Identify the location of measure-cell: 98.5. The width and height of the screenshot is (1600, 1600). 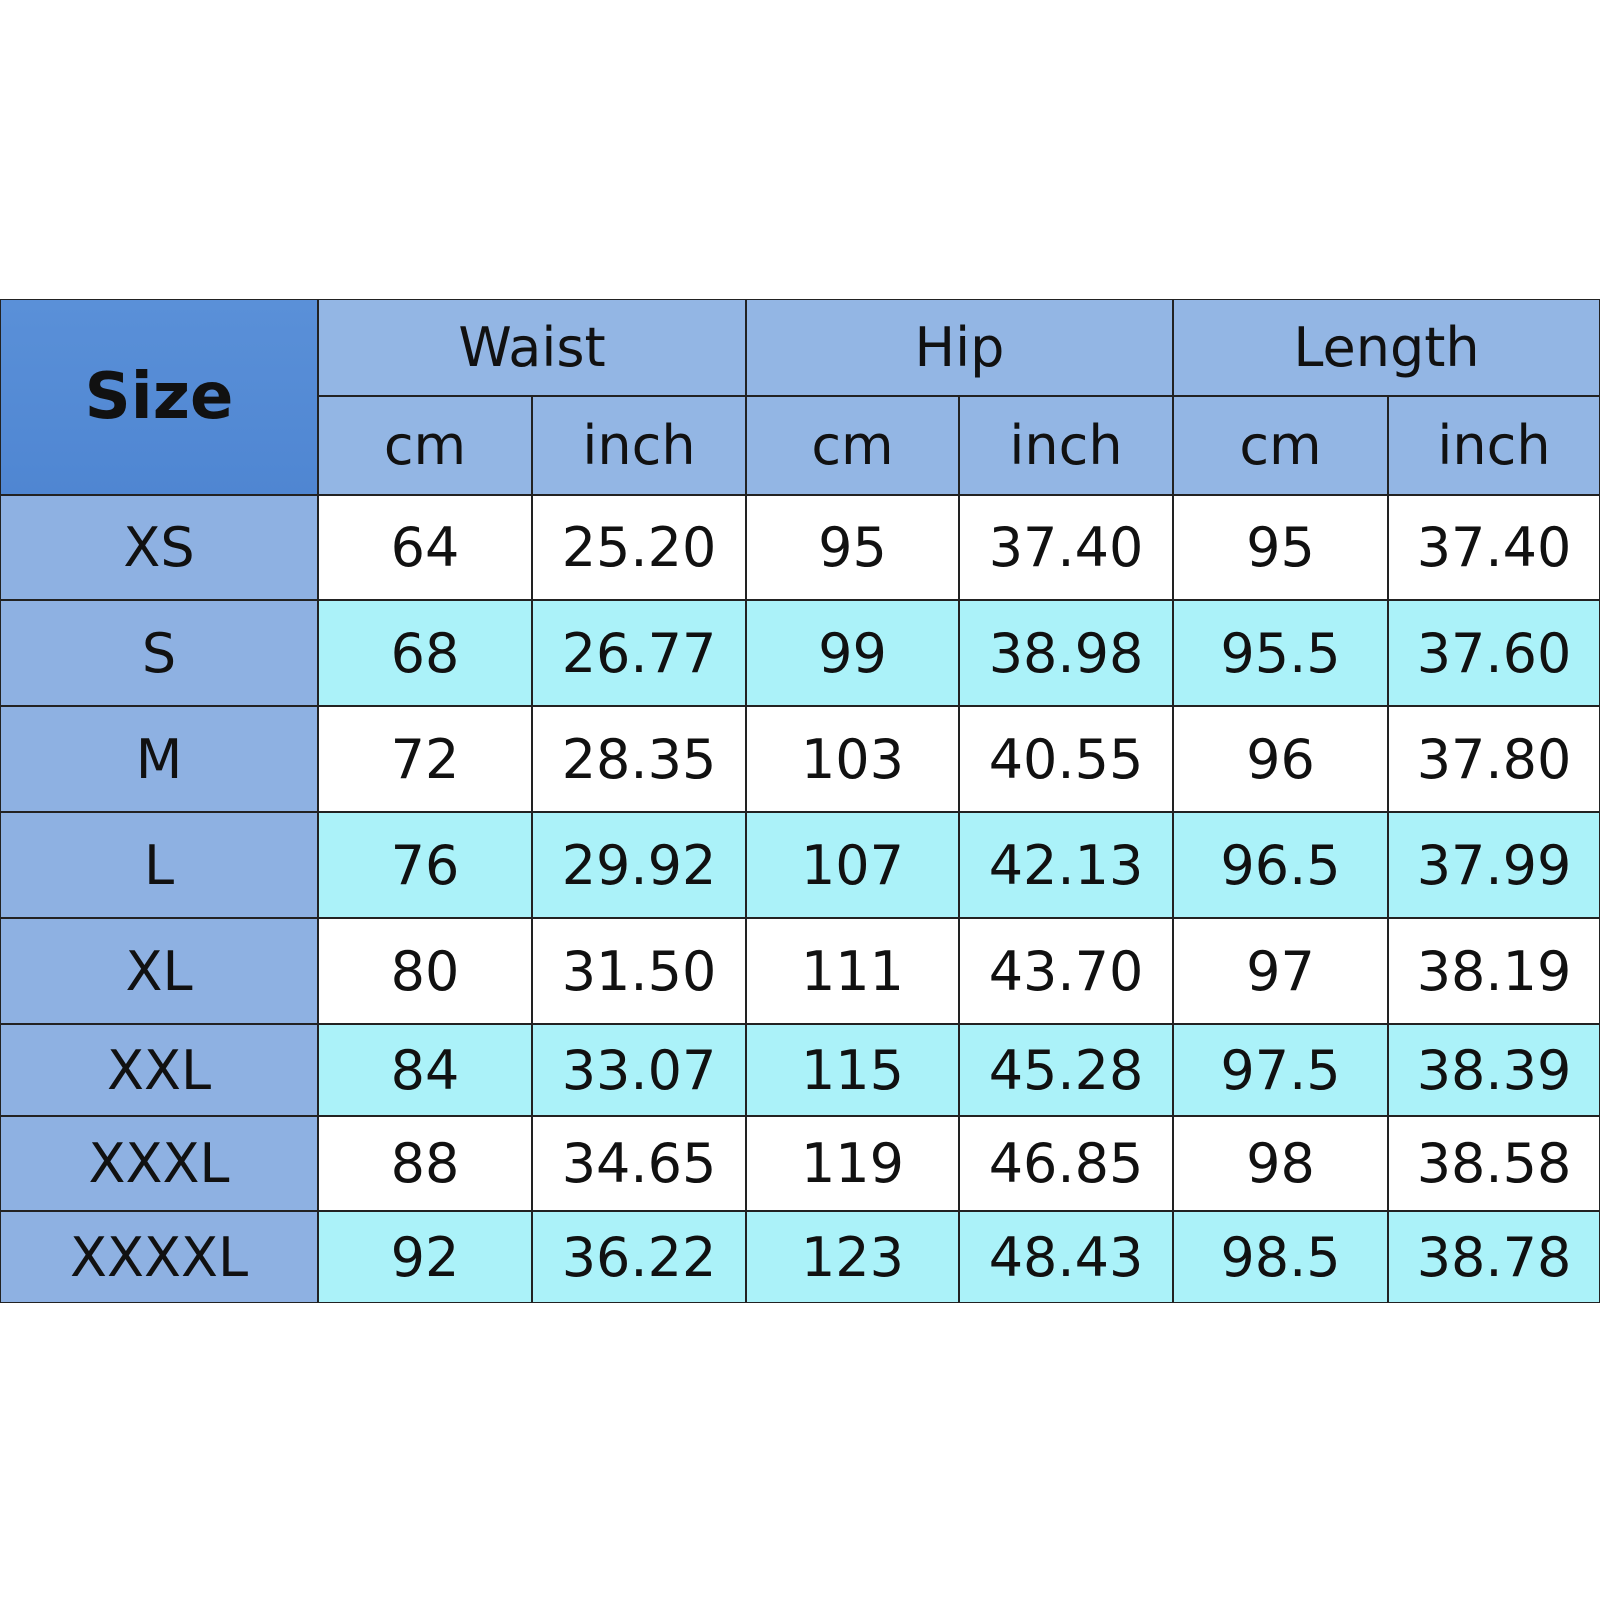
(1280, 1257).